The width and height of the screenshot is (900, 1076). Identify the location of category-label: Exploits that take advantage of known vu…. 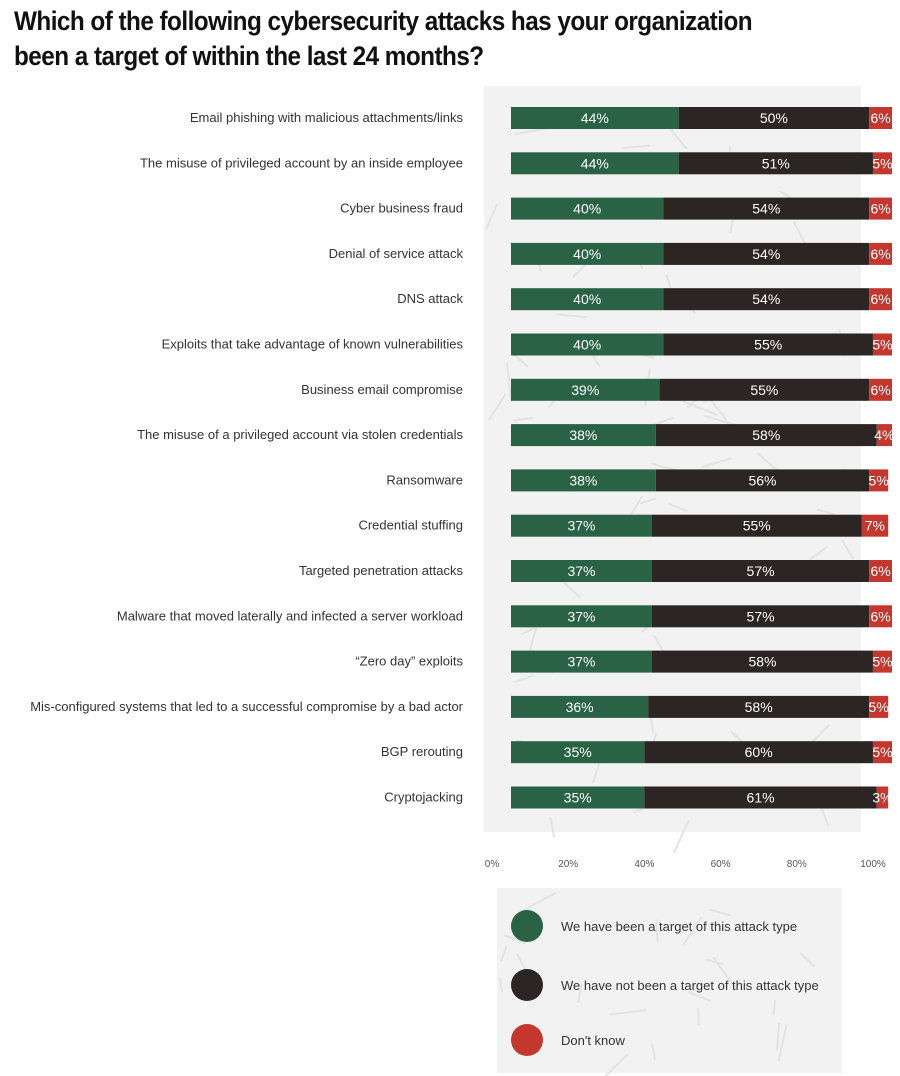
(313, 344).